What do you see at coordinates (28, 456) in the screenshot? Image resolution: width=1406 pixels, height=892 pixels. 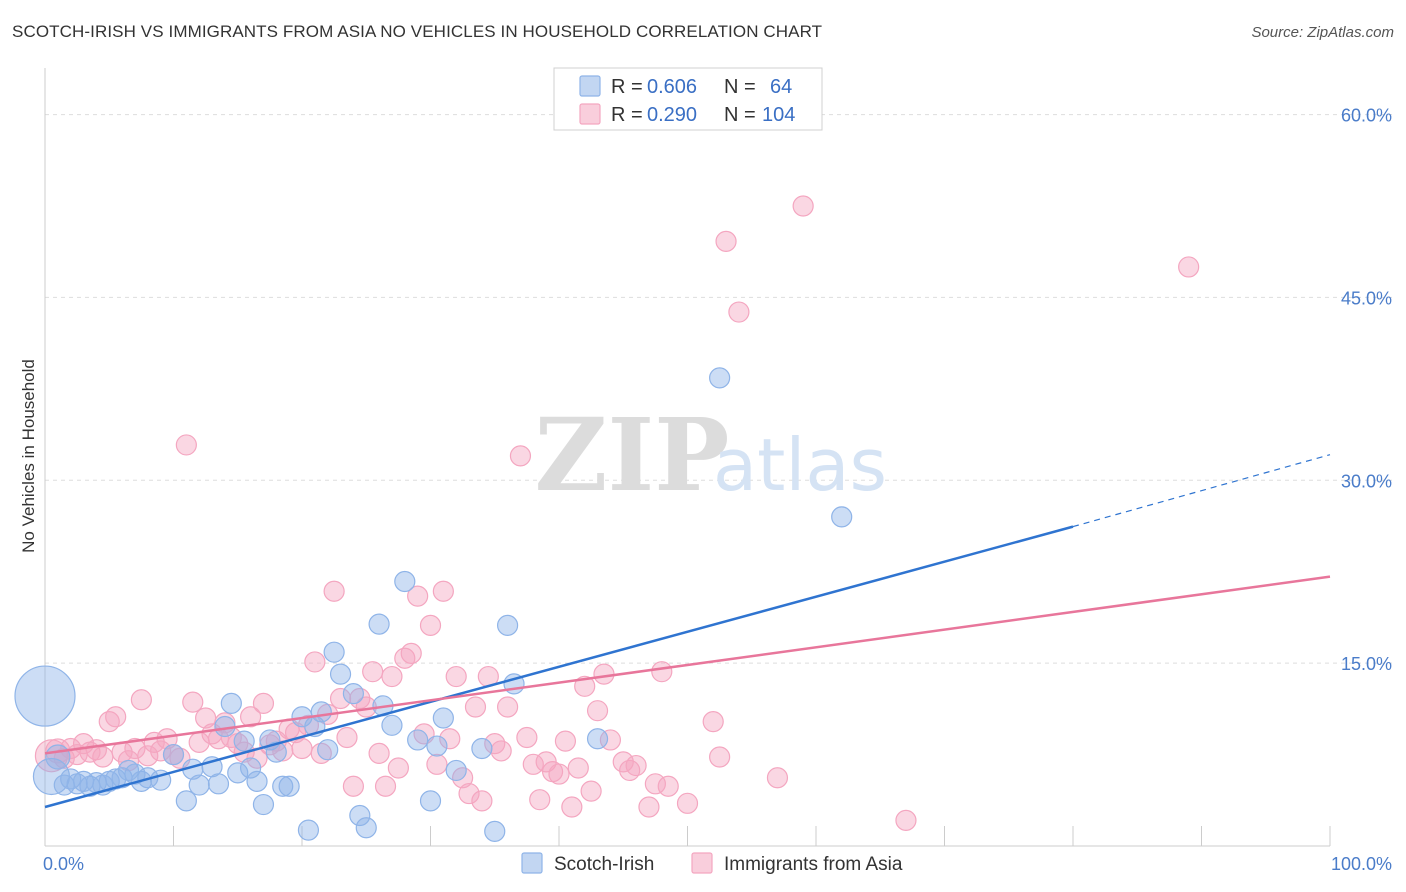 I see `y-axis-label: No Vehicles in Household` at bounding box center [28, 456].